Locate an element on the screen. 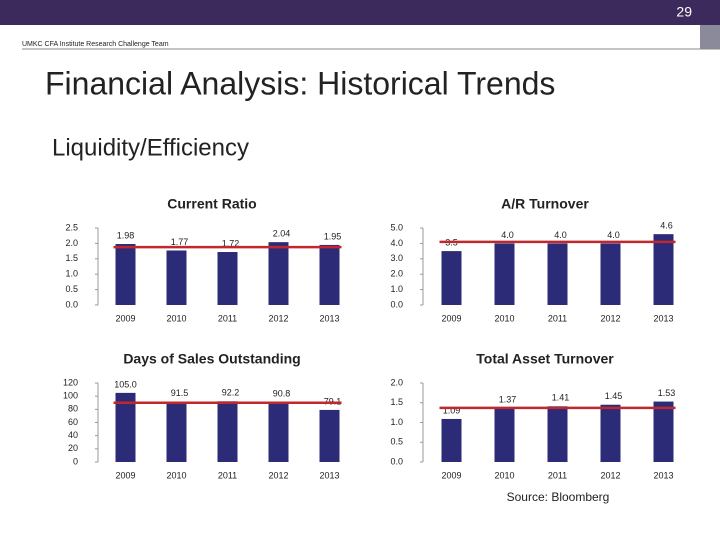 The width and height of the screenshot is (720, 540). value-label: 1.09 is located at coordinates (452, 410).